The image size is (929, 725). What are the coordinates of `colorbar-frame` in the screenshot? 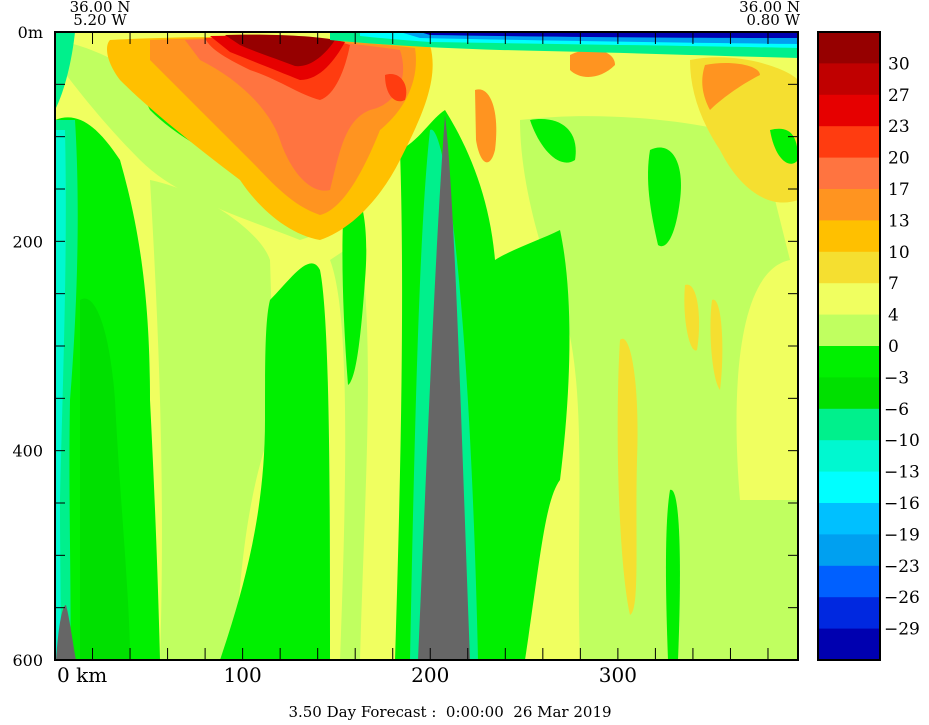 It's located at (849, 346).